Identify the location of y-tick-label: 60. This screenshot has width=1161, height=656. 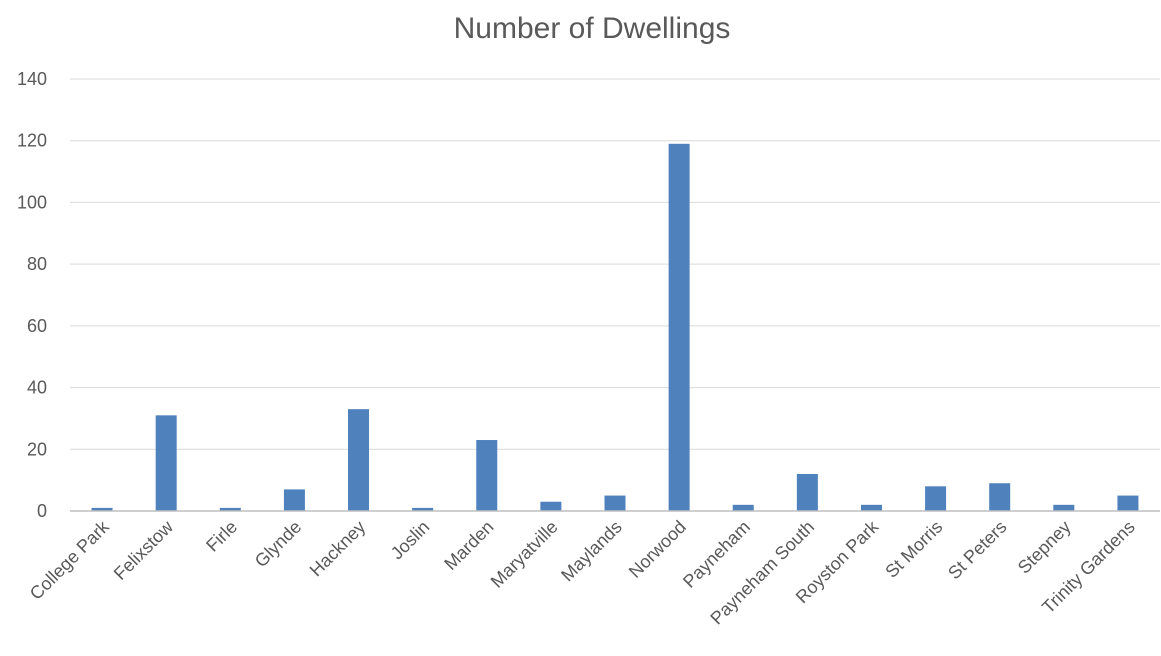
(37, 326).